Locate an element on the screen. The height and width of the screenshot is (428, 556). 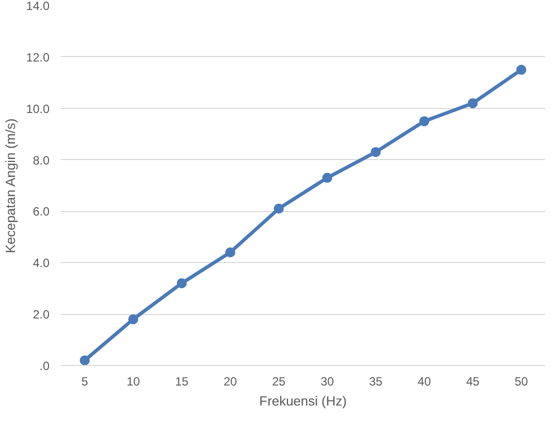
y-tick-label: 4.0 is located at coordinates (41, 263).